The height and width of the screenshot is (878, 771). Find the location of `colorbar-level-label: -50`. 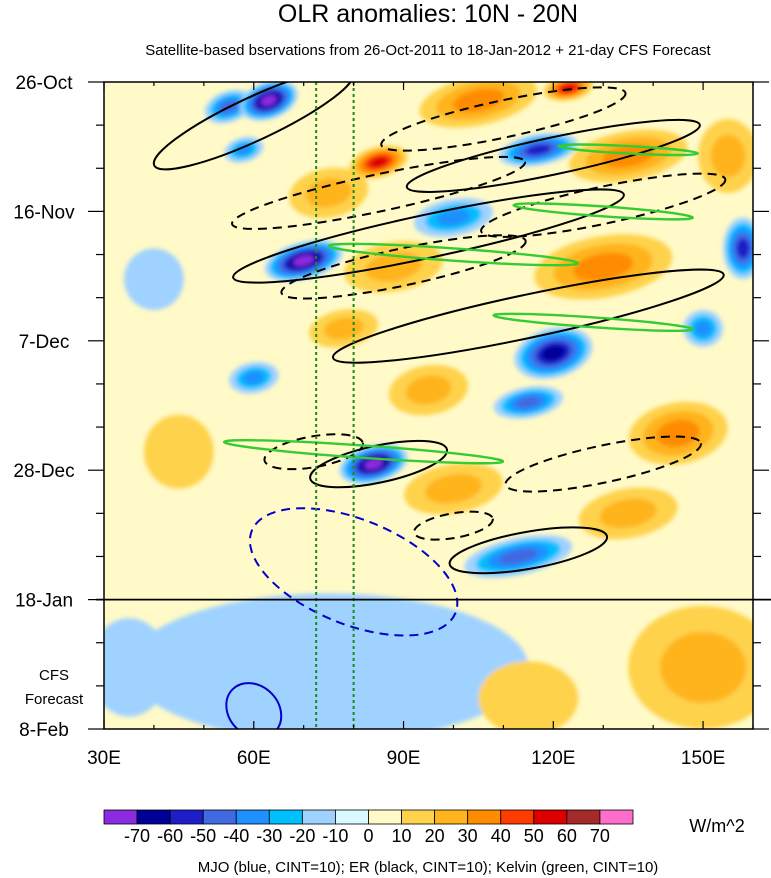

colorbar-level-label: -50 is located at coordinates (203, 836).